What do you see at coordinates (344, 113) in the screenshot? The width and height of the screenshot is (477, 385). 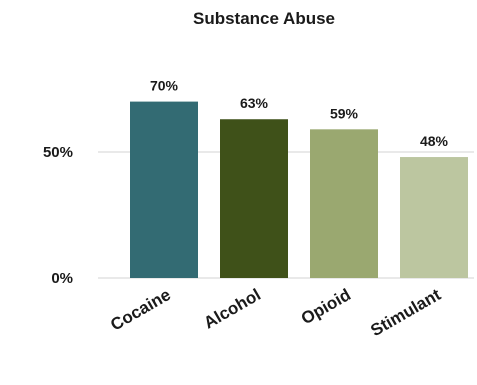 I see `data-label-opioid: 59%` at bounding box center [344, 113].